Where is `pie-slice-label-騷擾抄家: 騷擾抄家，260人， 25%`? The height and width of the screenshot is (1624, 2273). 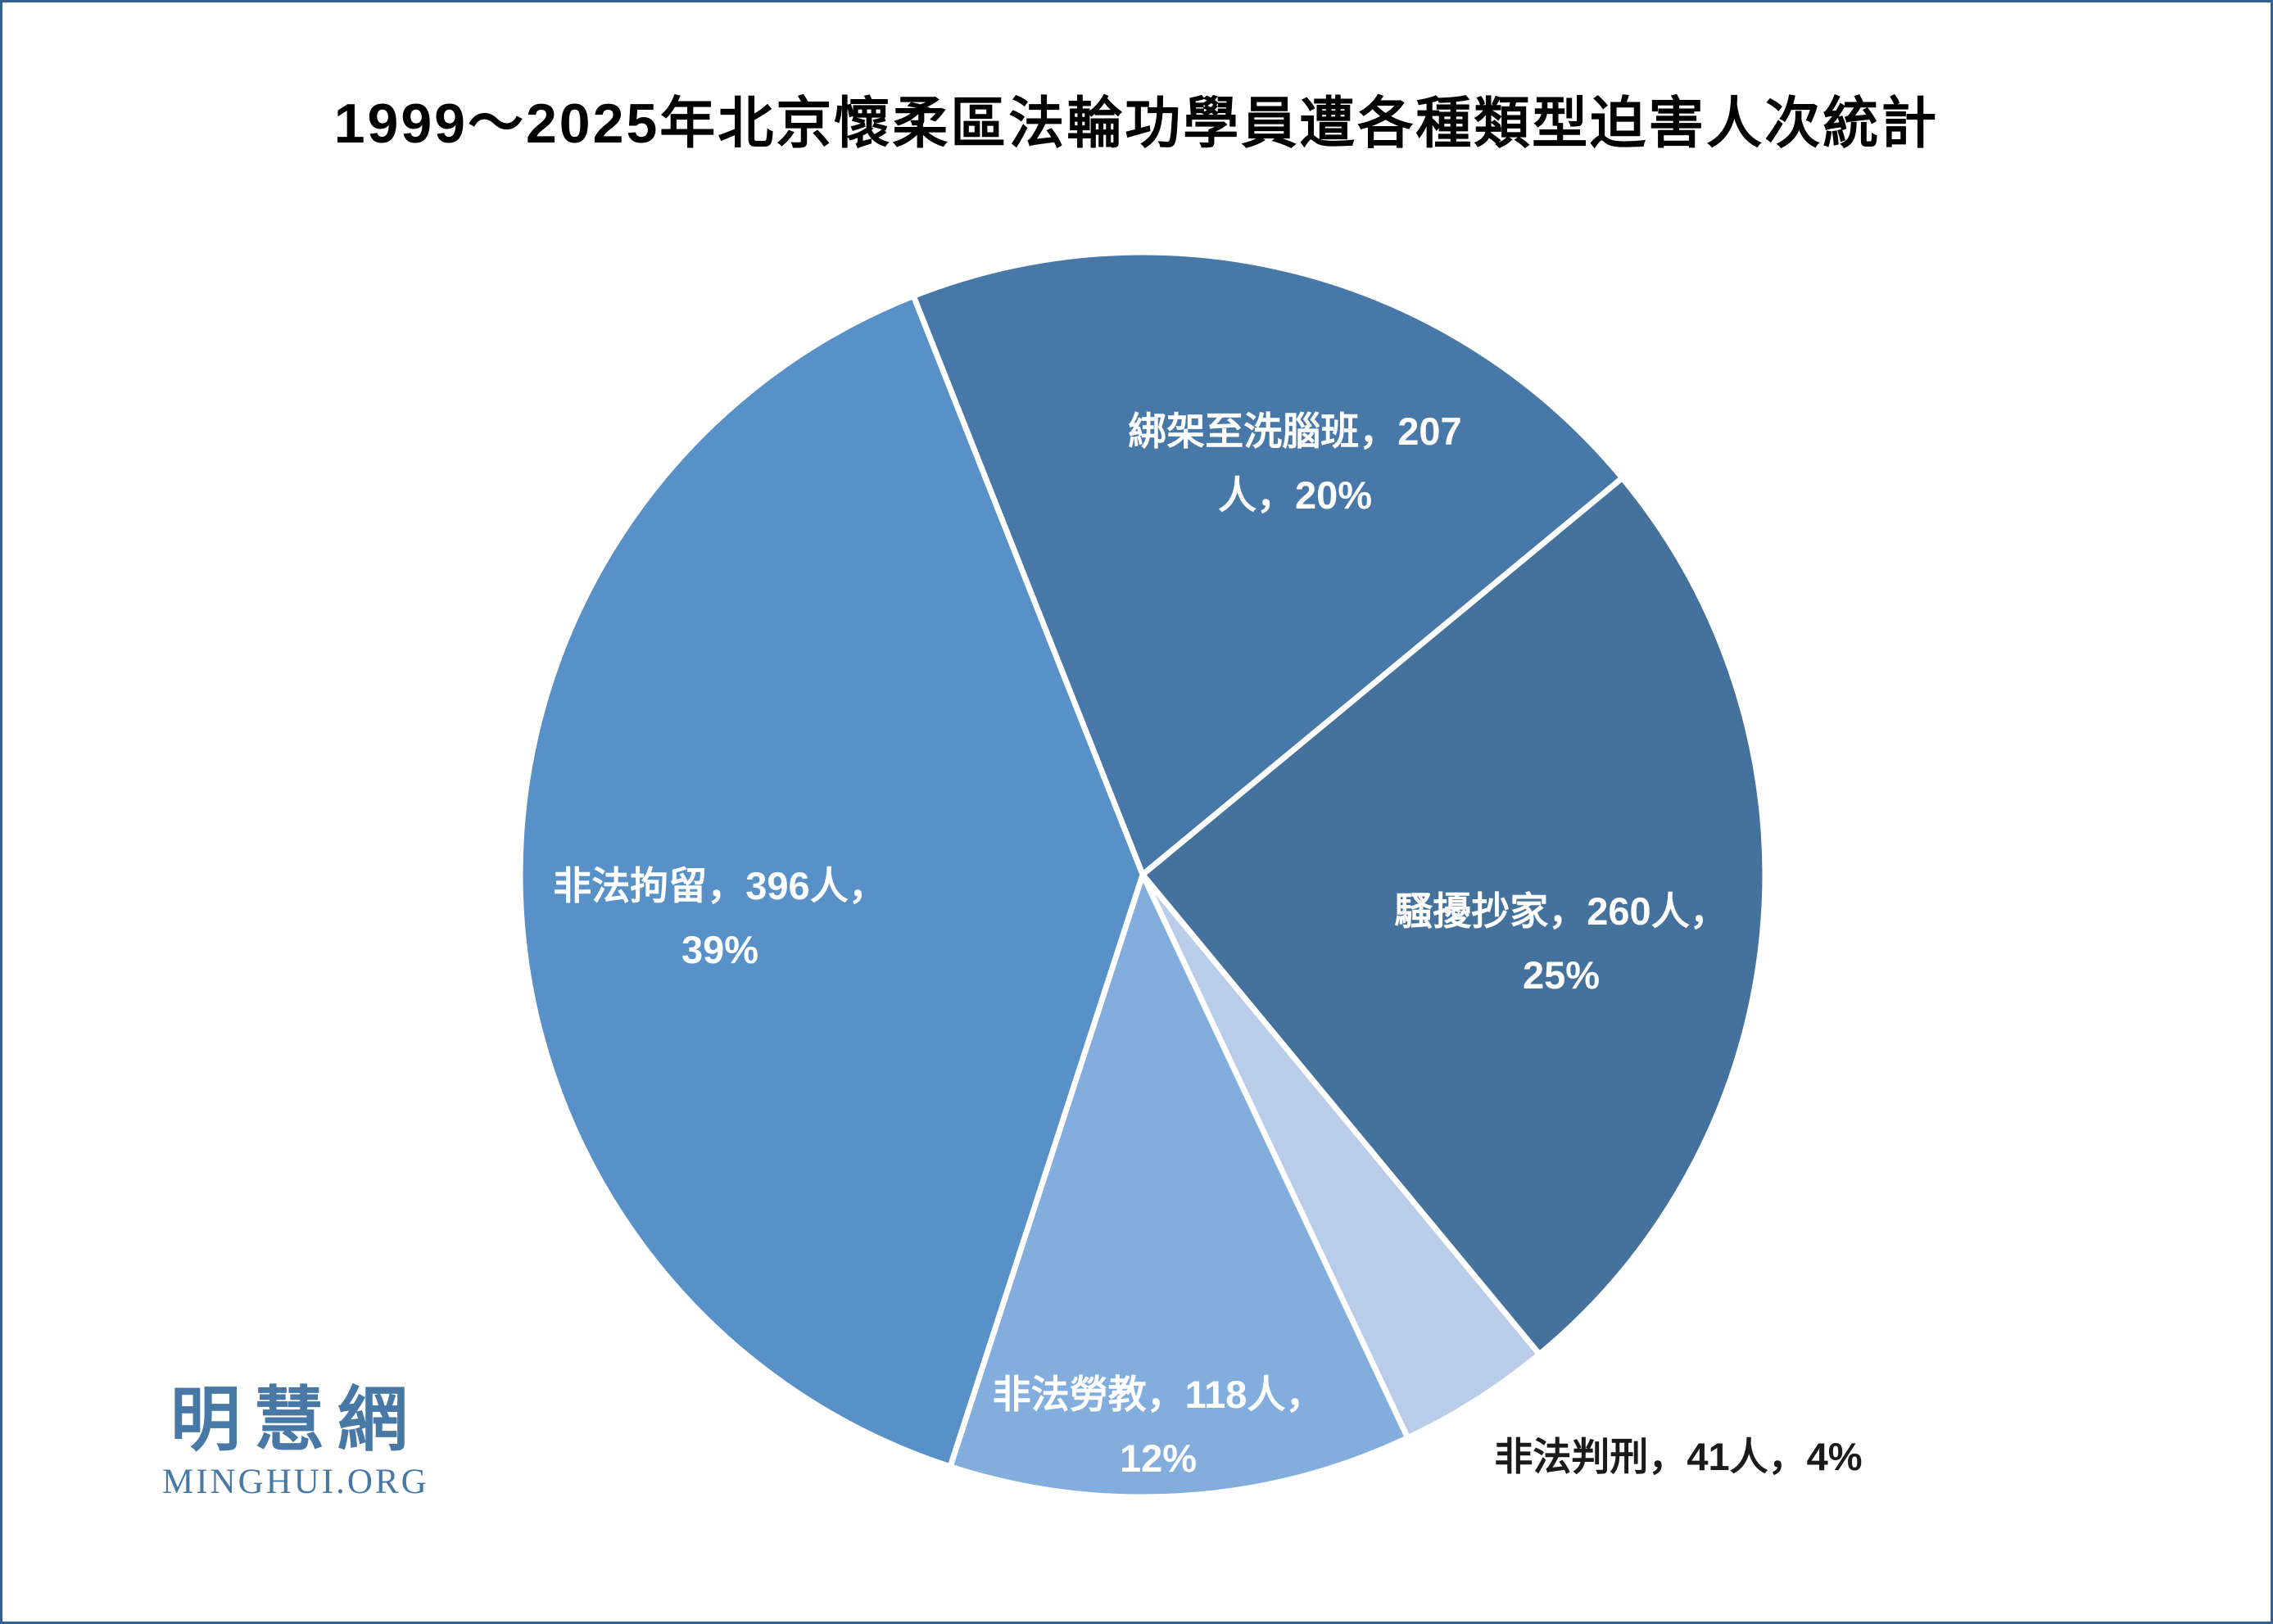 pie-slice-label-騷擾抄家: 騷擾抄家，260人， 25% is located at coordinates (1560, 943).